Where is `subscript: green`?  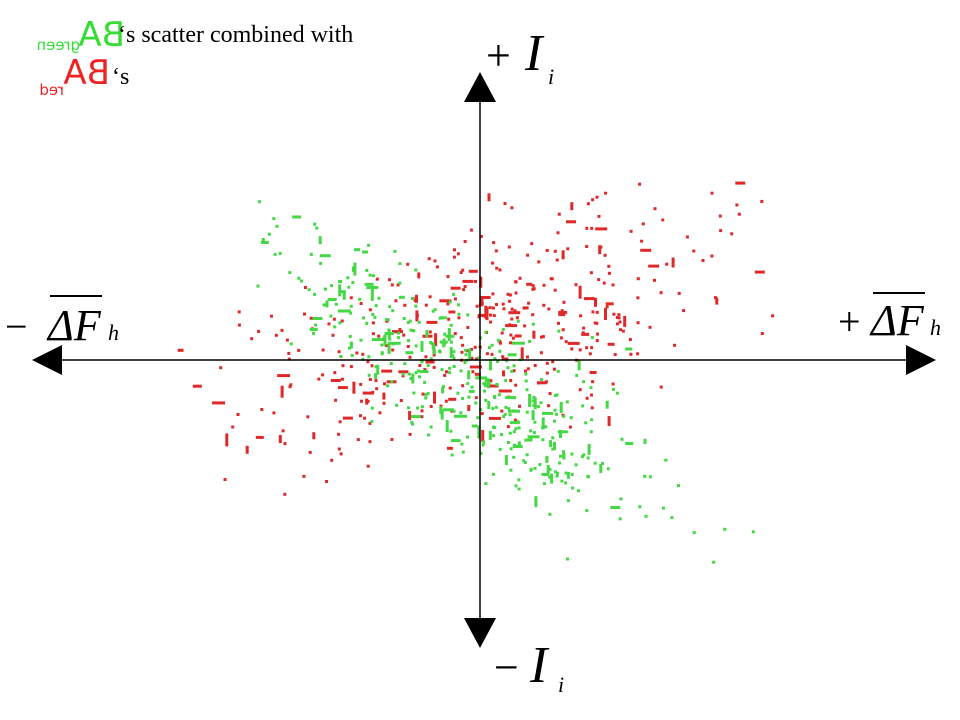
subscript: green is located at coordinates (58, 45).